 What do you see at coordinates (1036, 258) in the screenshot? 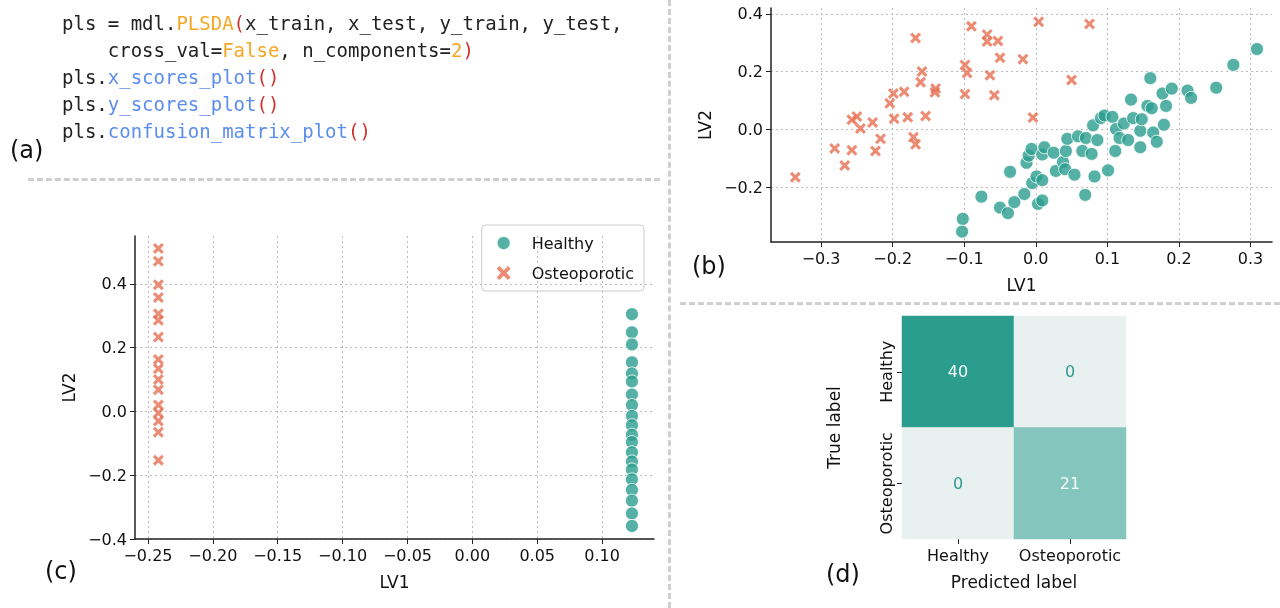
I see `x-tick-label: 0.0` at bounding box center [1036, 258].